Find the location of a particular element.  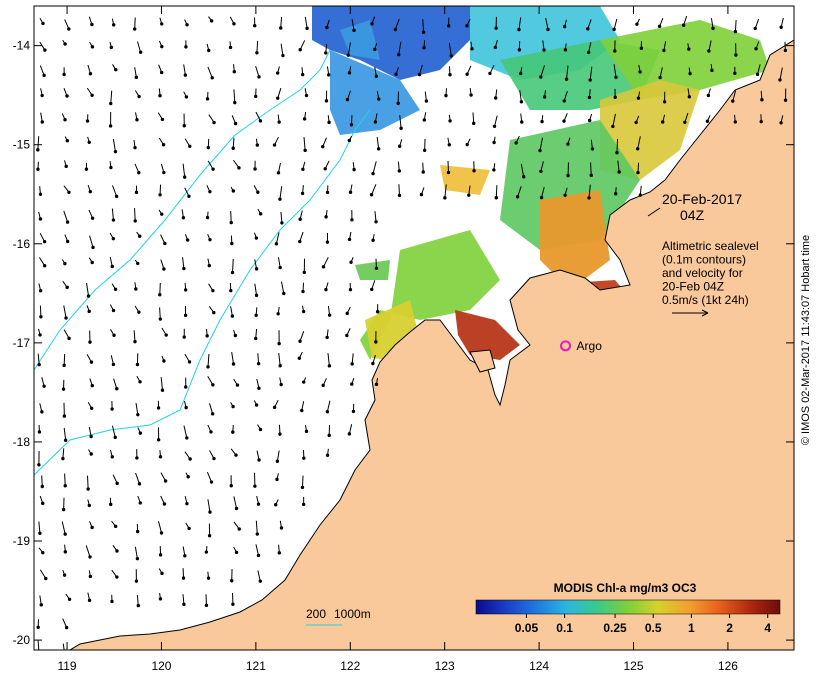

argo-marker is located at coordinates (566, 346).